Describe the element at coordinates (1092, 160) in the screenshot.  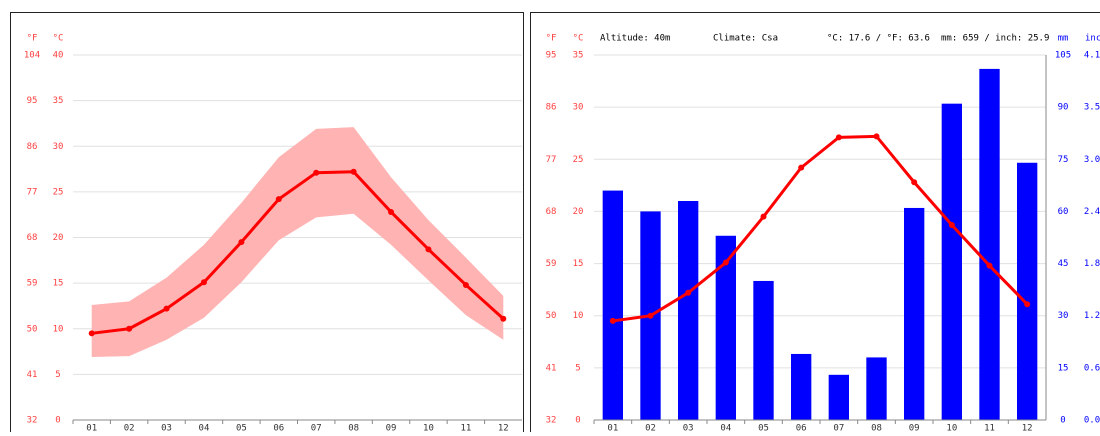
I see `inch-tick-label: 3.0` at that location.